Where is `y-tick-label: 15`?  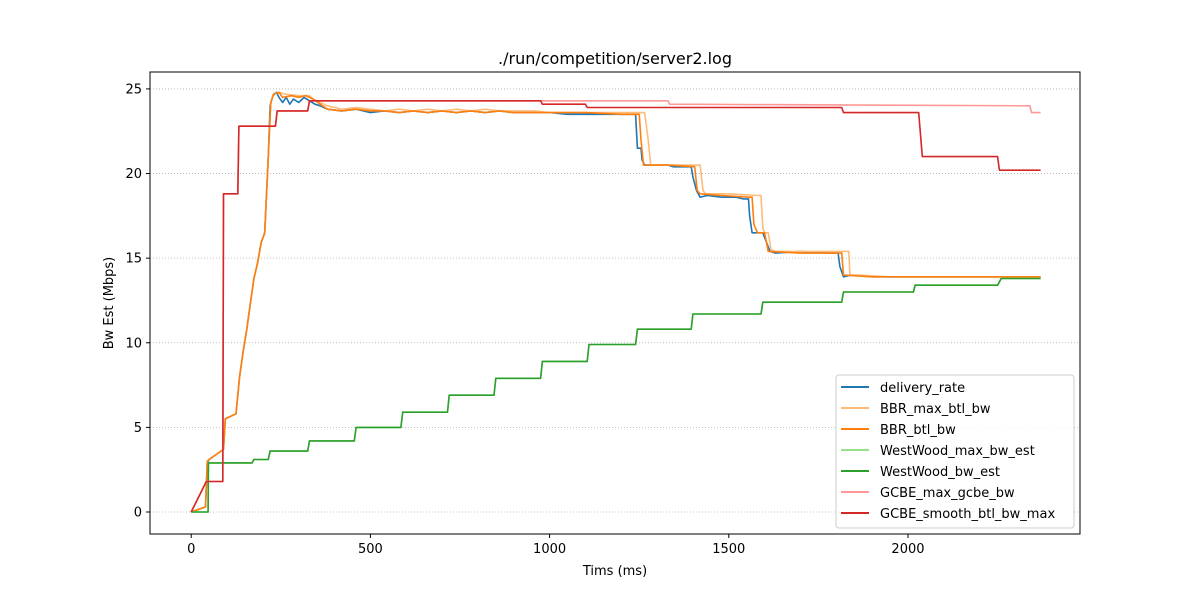
y-tick-label: 15 is located at coordinates (133, 259).